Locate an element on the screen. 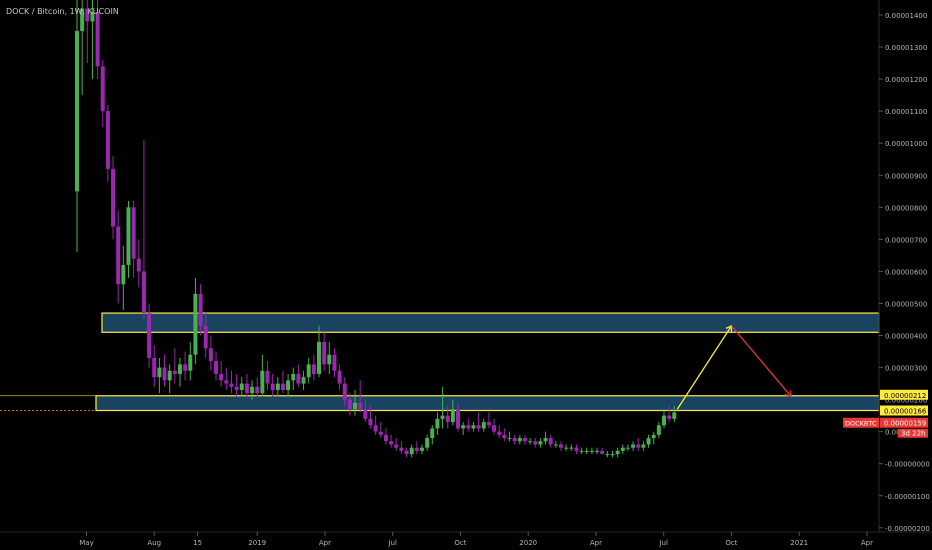 The image size is (932, 550). projection-up-line is located at coordinates (704, 367).